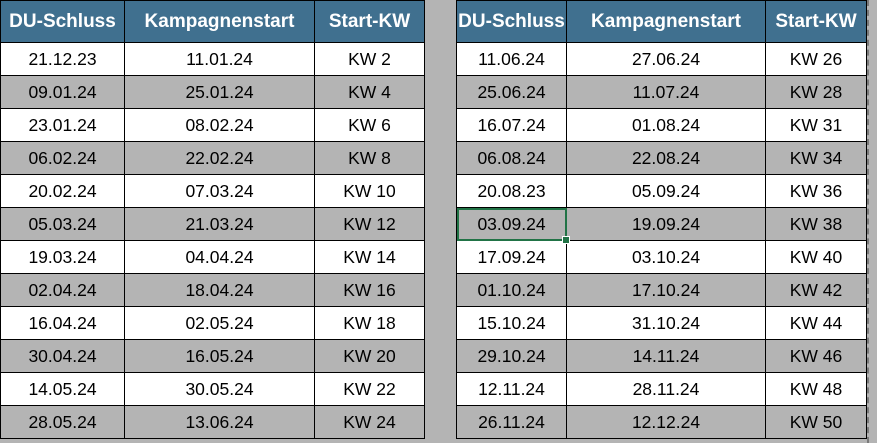 This screenshot has height=443, width=877. I want to click on table-row: 21.12.23 11.01.24 KW 2, so click(212, 59).